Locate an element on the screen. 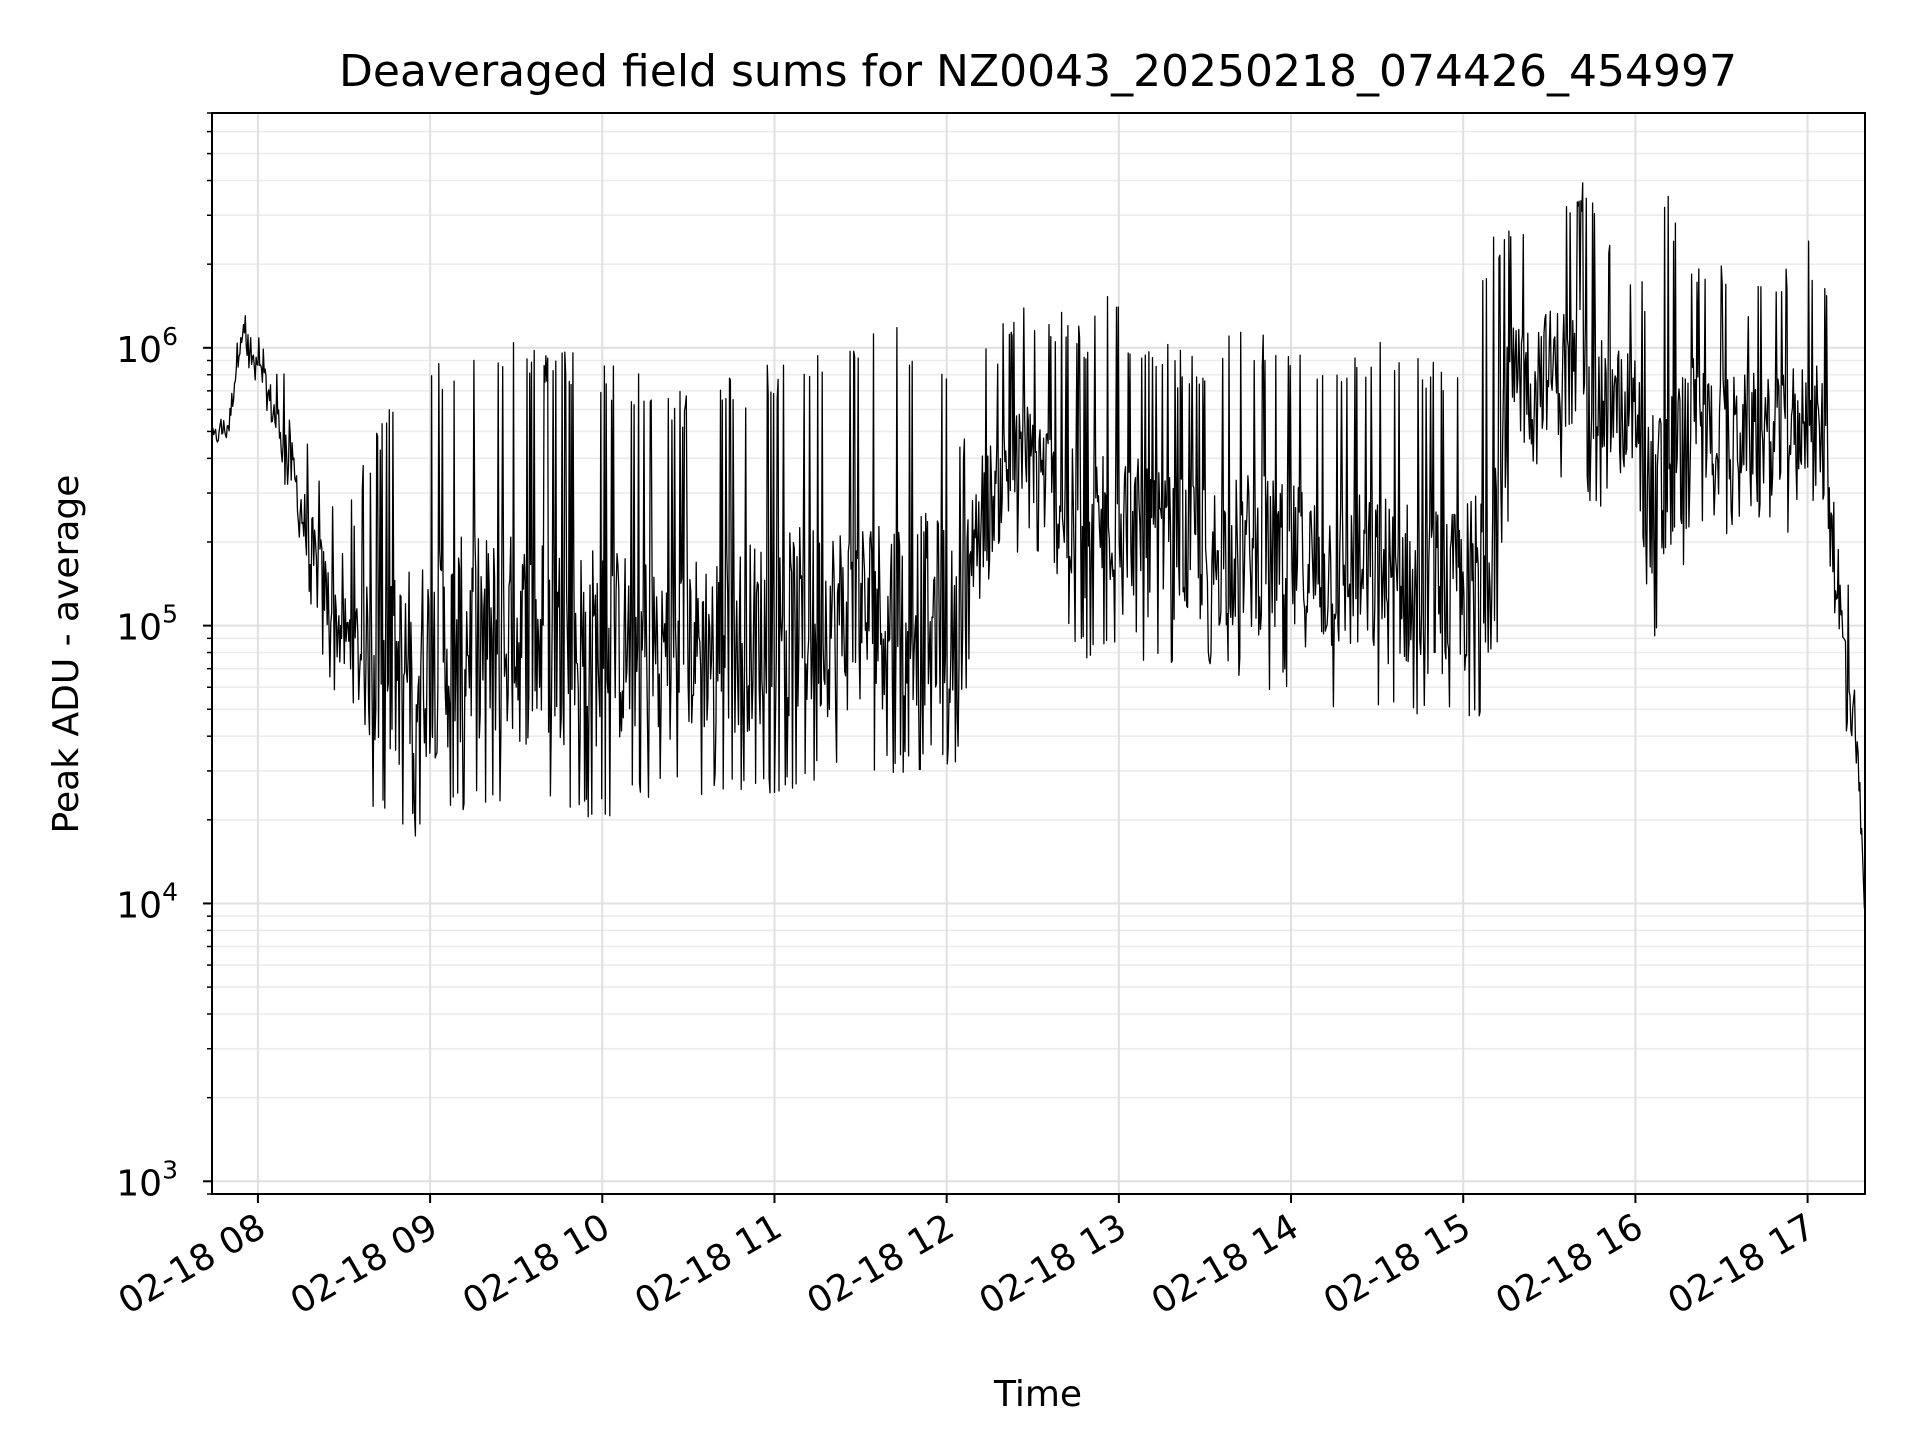 Image resolution: width=1920 pixels, height=1440 pixels. y-tick-label: 10⁶ is located at coordinates (147, 346).